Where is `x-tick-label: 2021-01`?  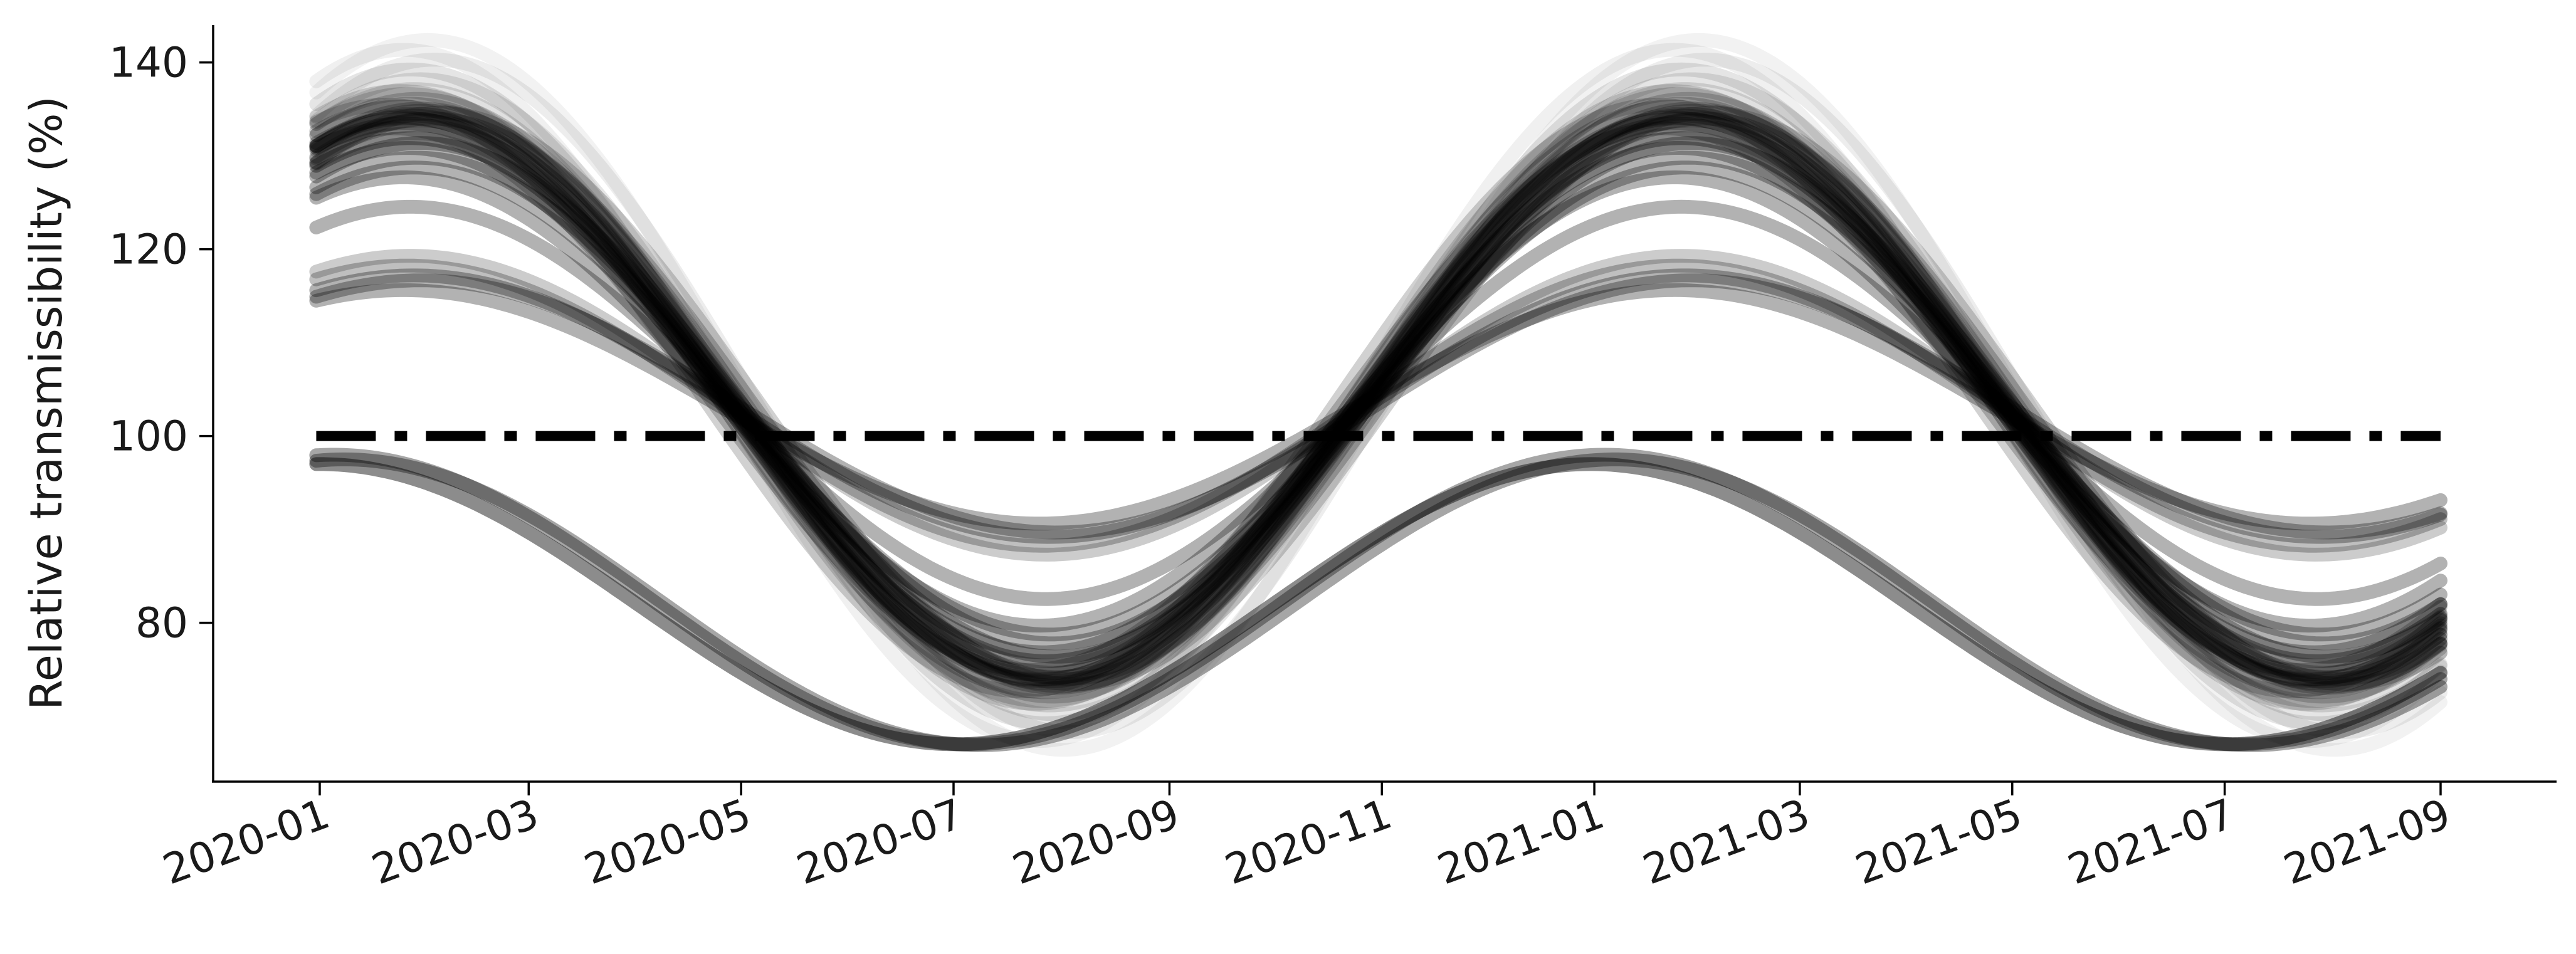 x-tick-label: 2021-01 is located at coordinates (1521, 842).